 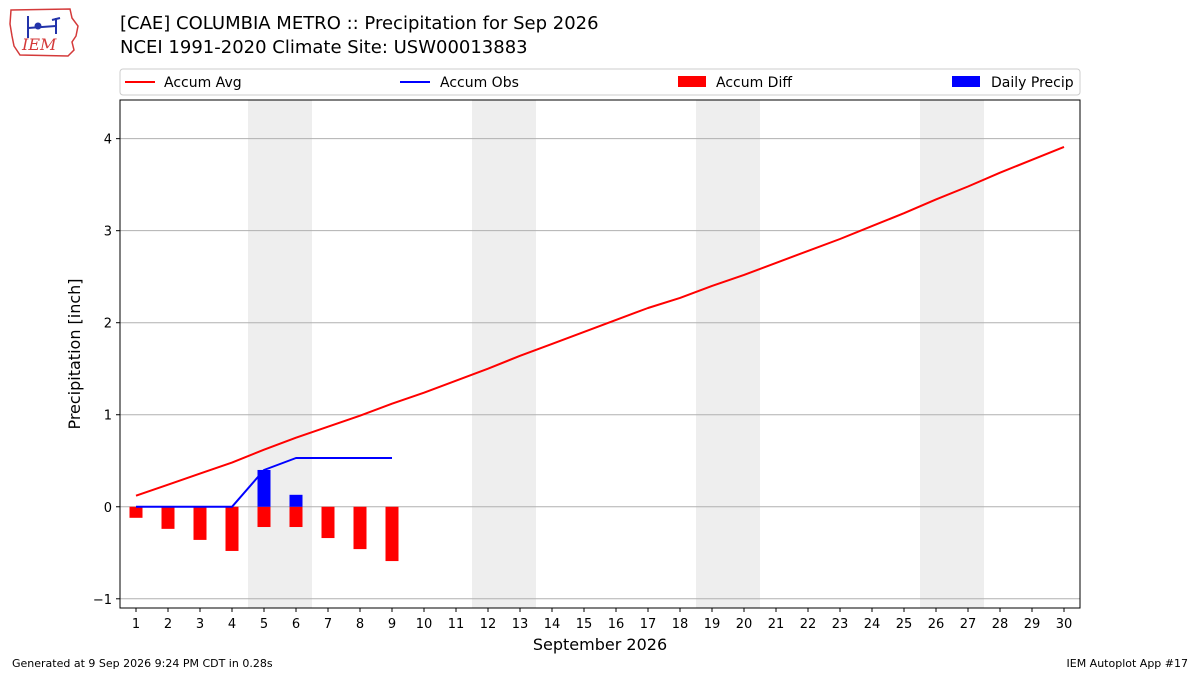 What do you see at coordinates (808, 624) in the screenshot?
I see `x-tick-label: 22` at bounding box center [808, 624].